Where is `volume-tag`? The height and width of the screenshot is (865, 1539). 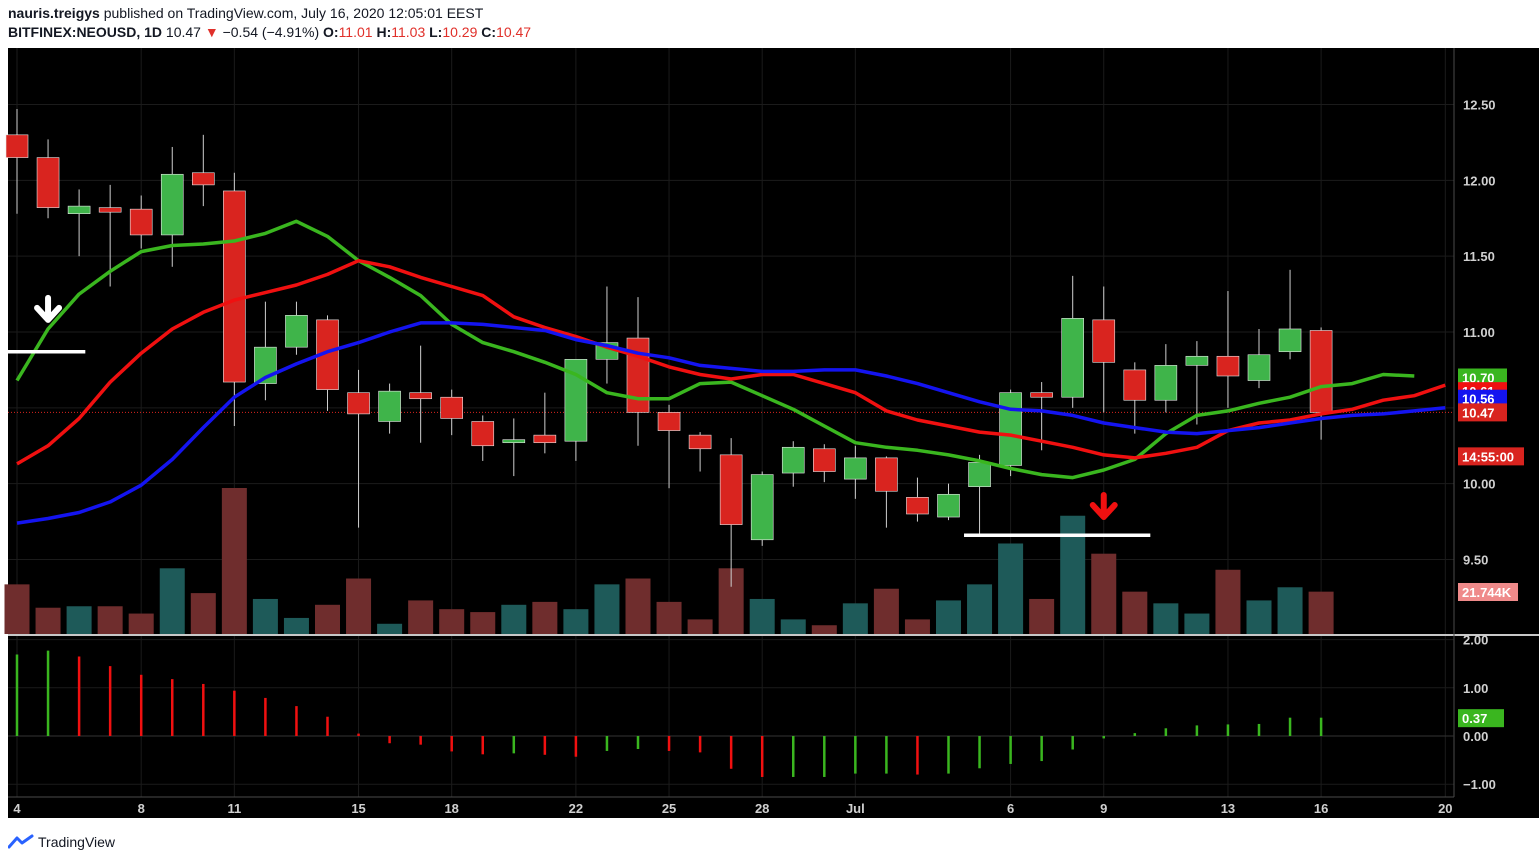 volume-tag is located at coordinates (1488, 592).